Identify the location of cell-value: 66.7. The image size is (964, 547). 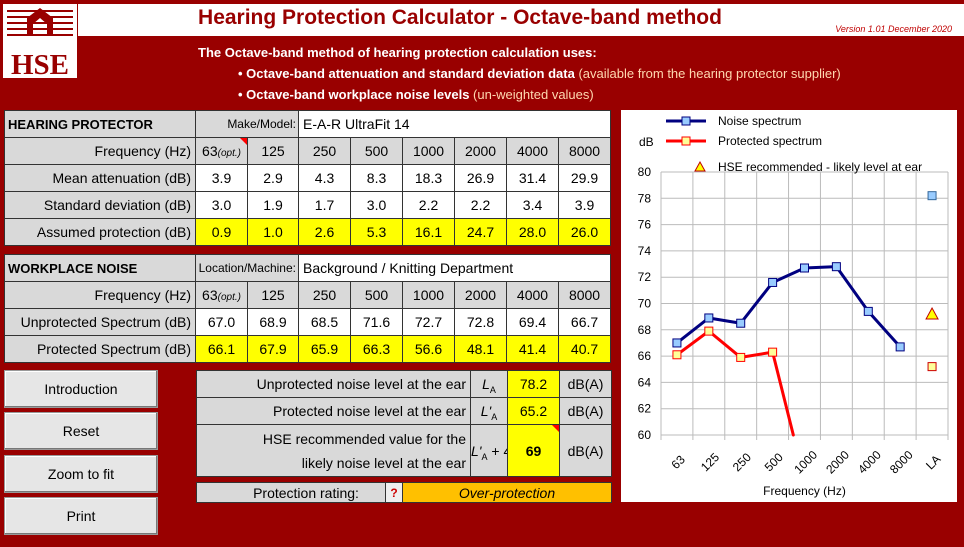
(584, 322).